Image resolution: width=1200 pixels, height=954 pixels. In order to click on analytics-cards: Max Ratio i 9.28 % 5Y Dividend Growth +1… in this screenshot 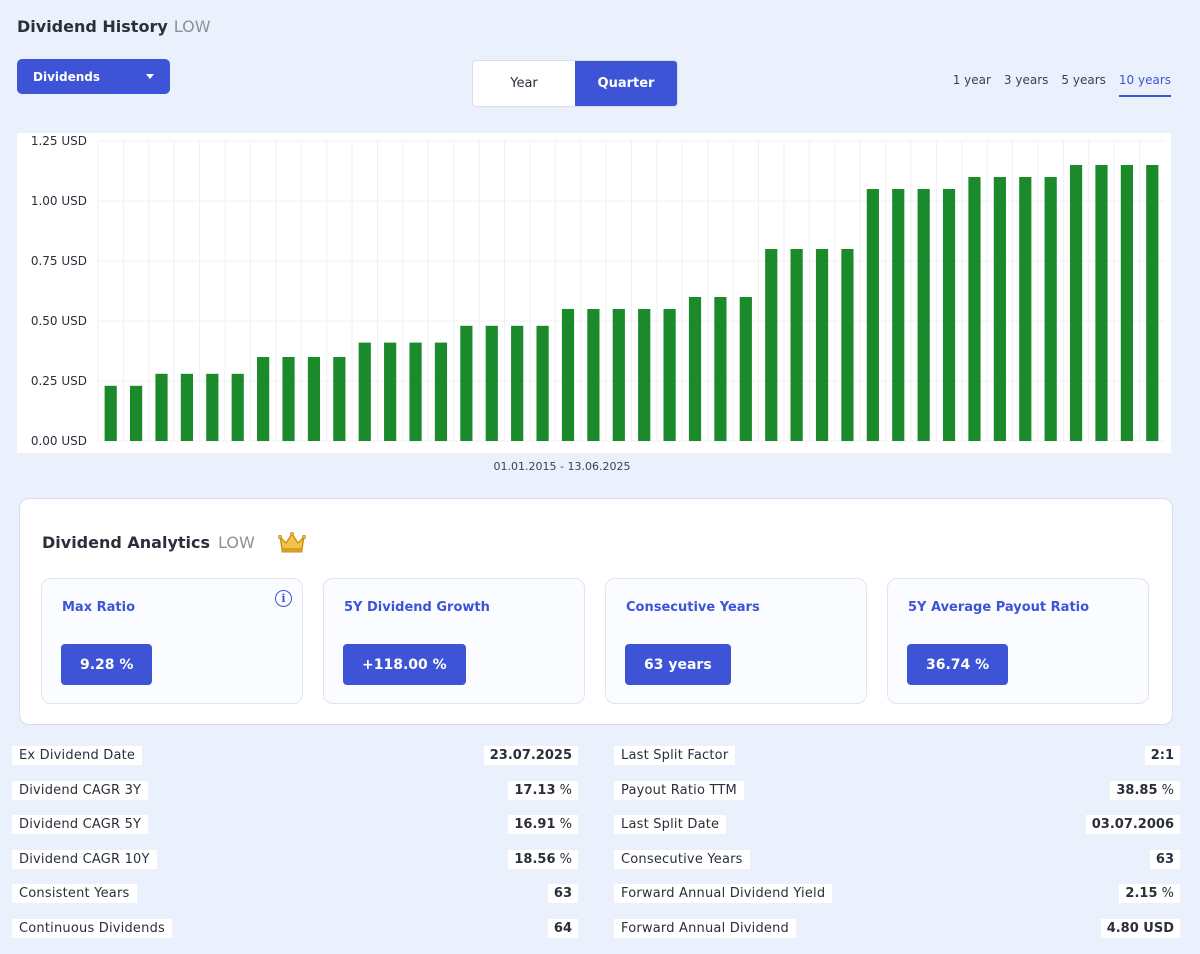, I will do `click(595, 641)`.